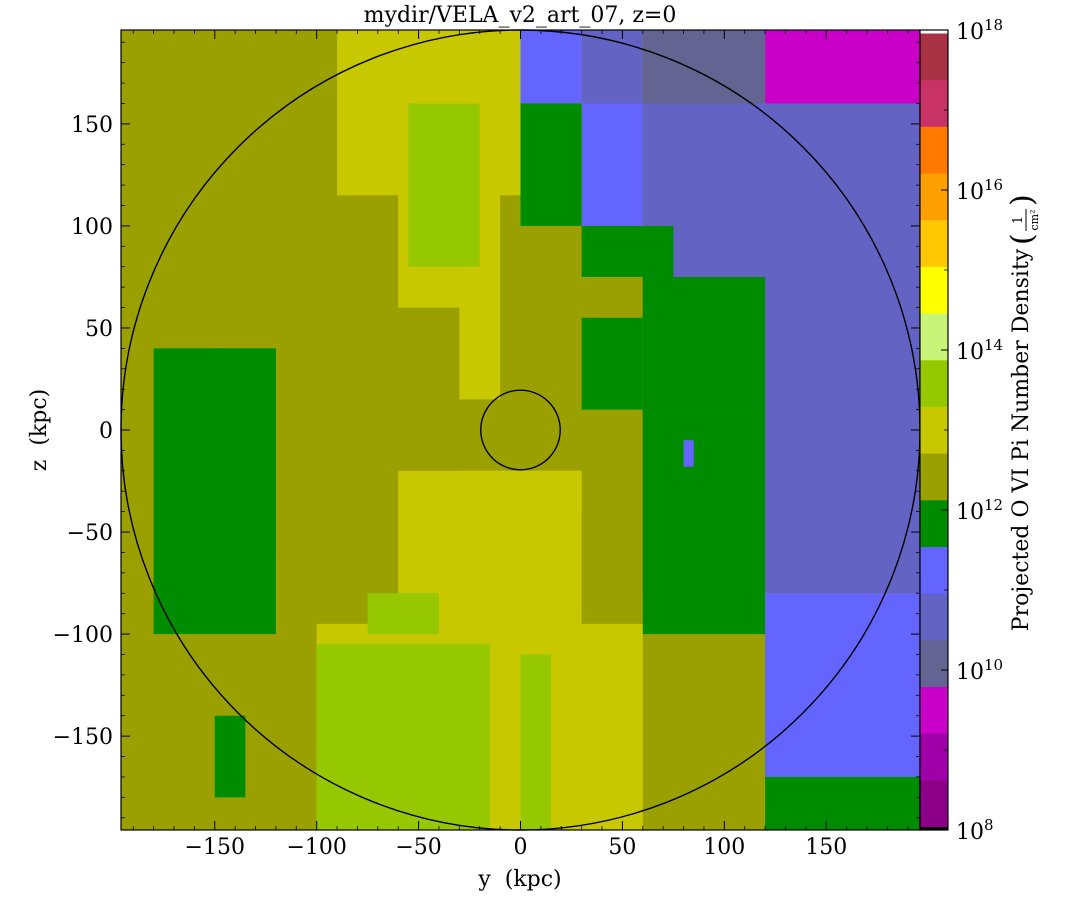 The width and height of the screenshot is (1085, 920). Describe the element at coordinates (1018, 220) in the screenshot. I see `colorbar-unit-numerator: 1` at that location.